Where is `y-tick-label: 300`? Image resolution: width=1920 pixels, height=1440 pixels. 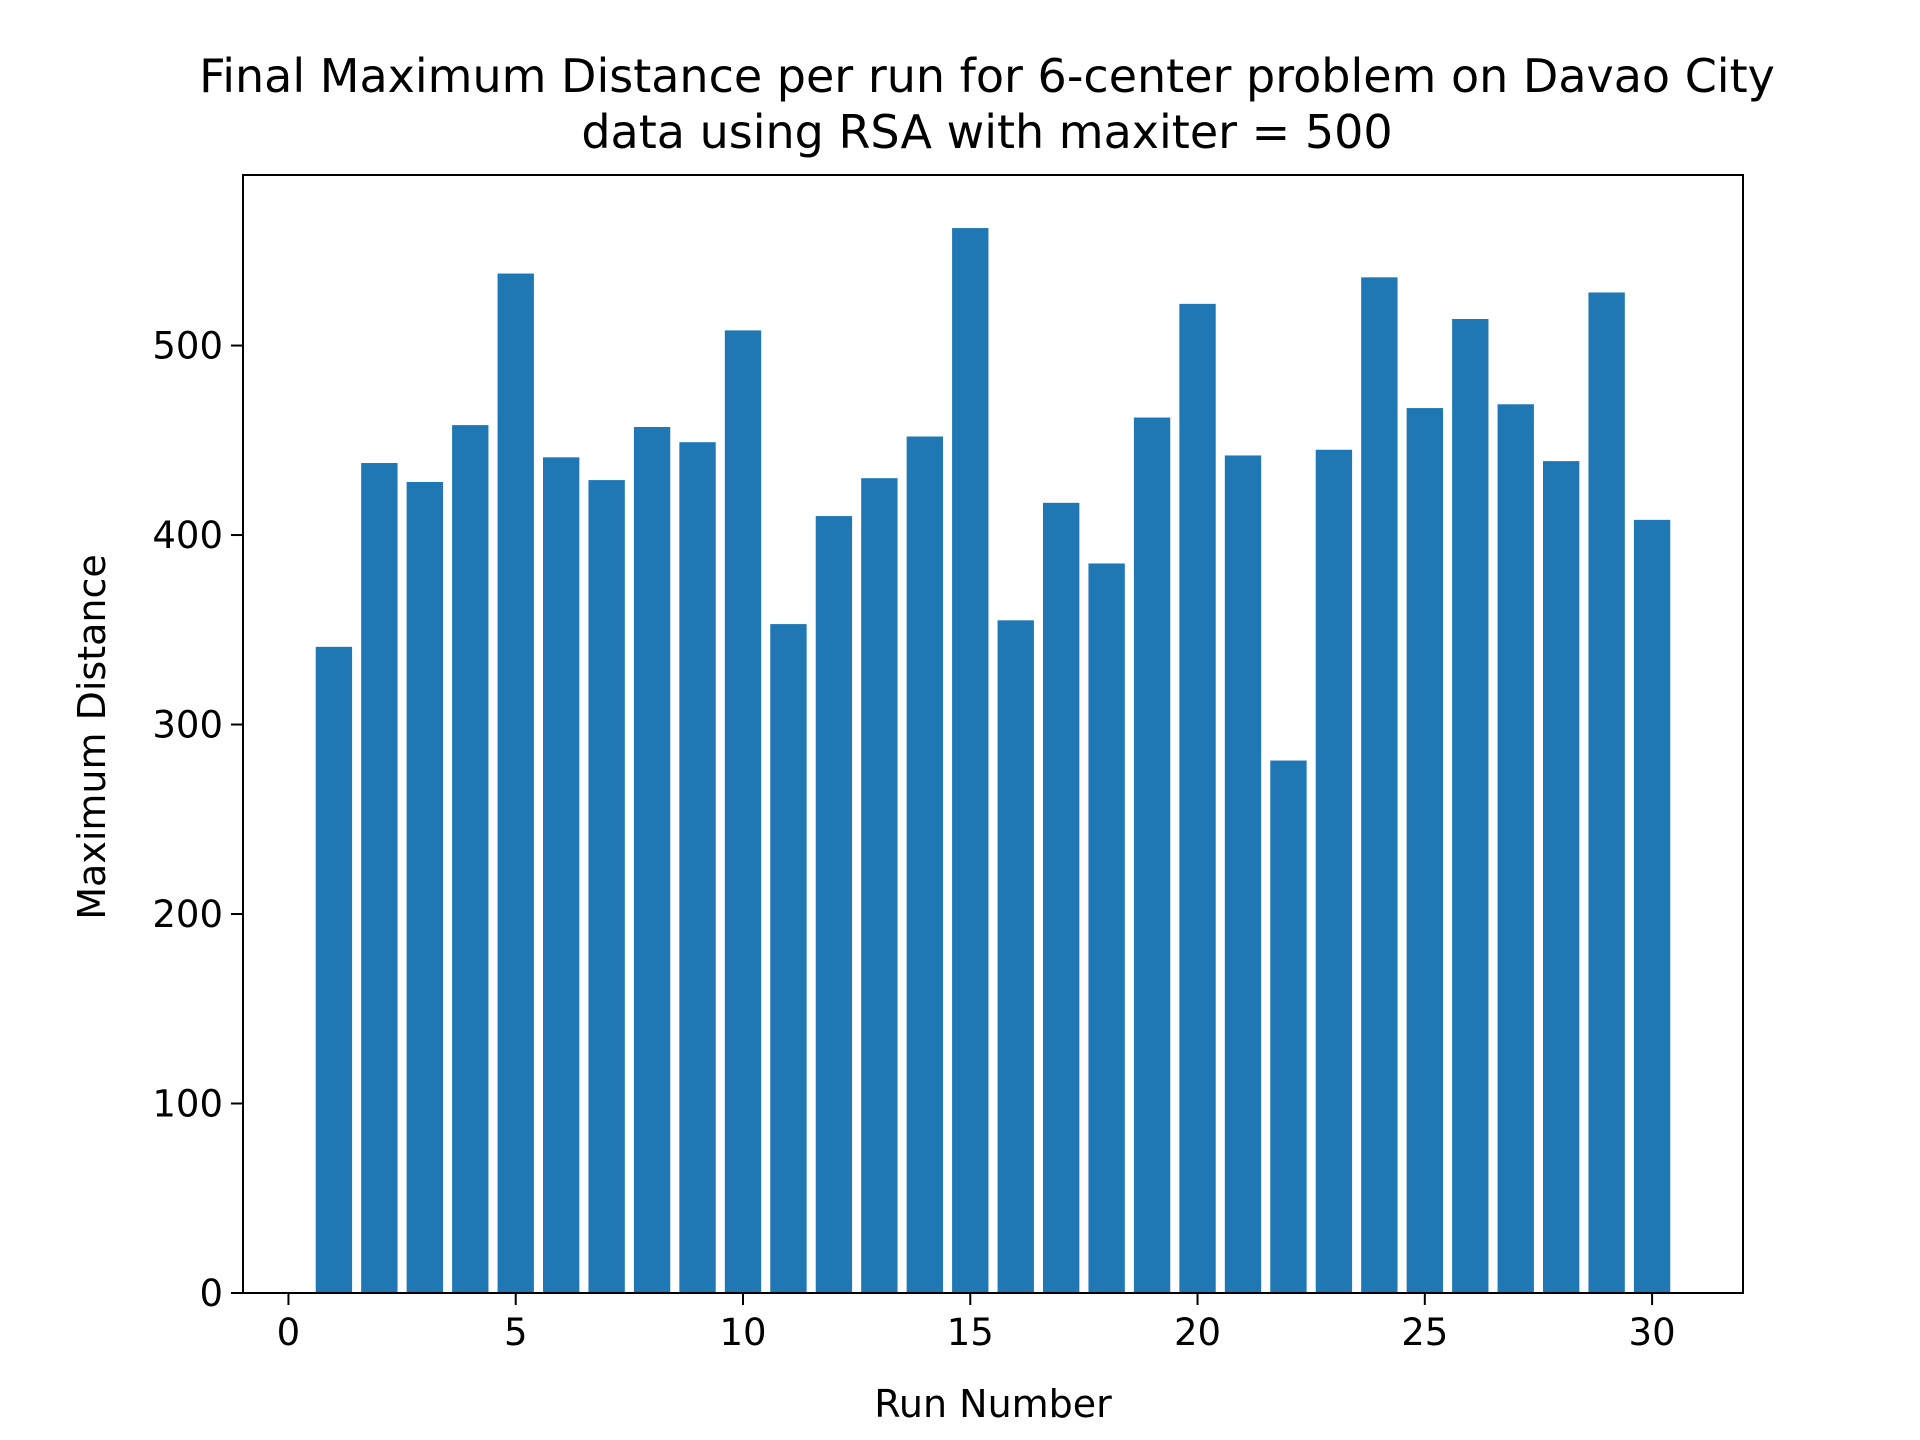
y-tick-label: 300 is located at coordinates (187, 725).